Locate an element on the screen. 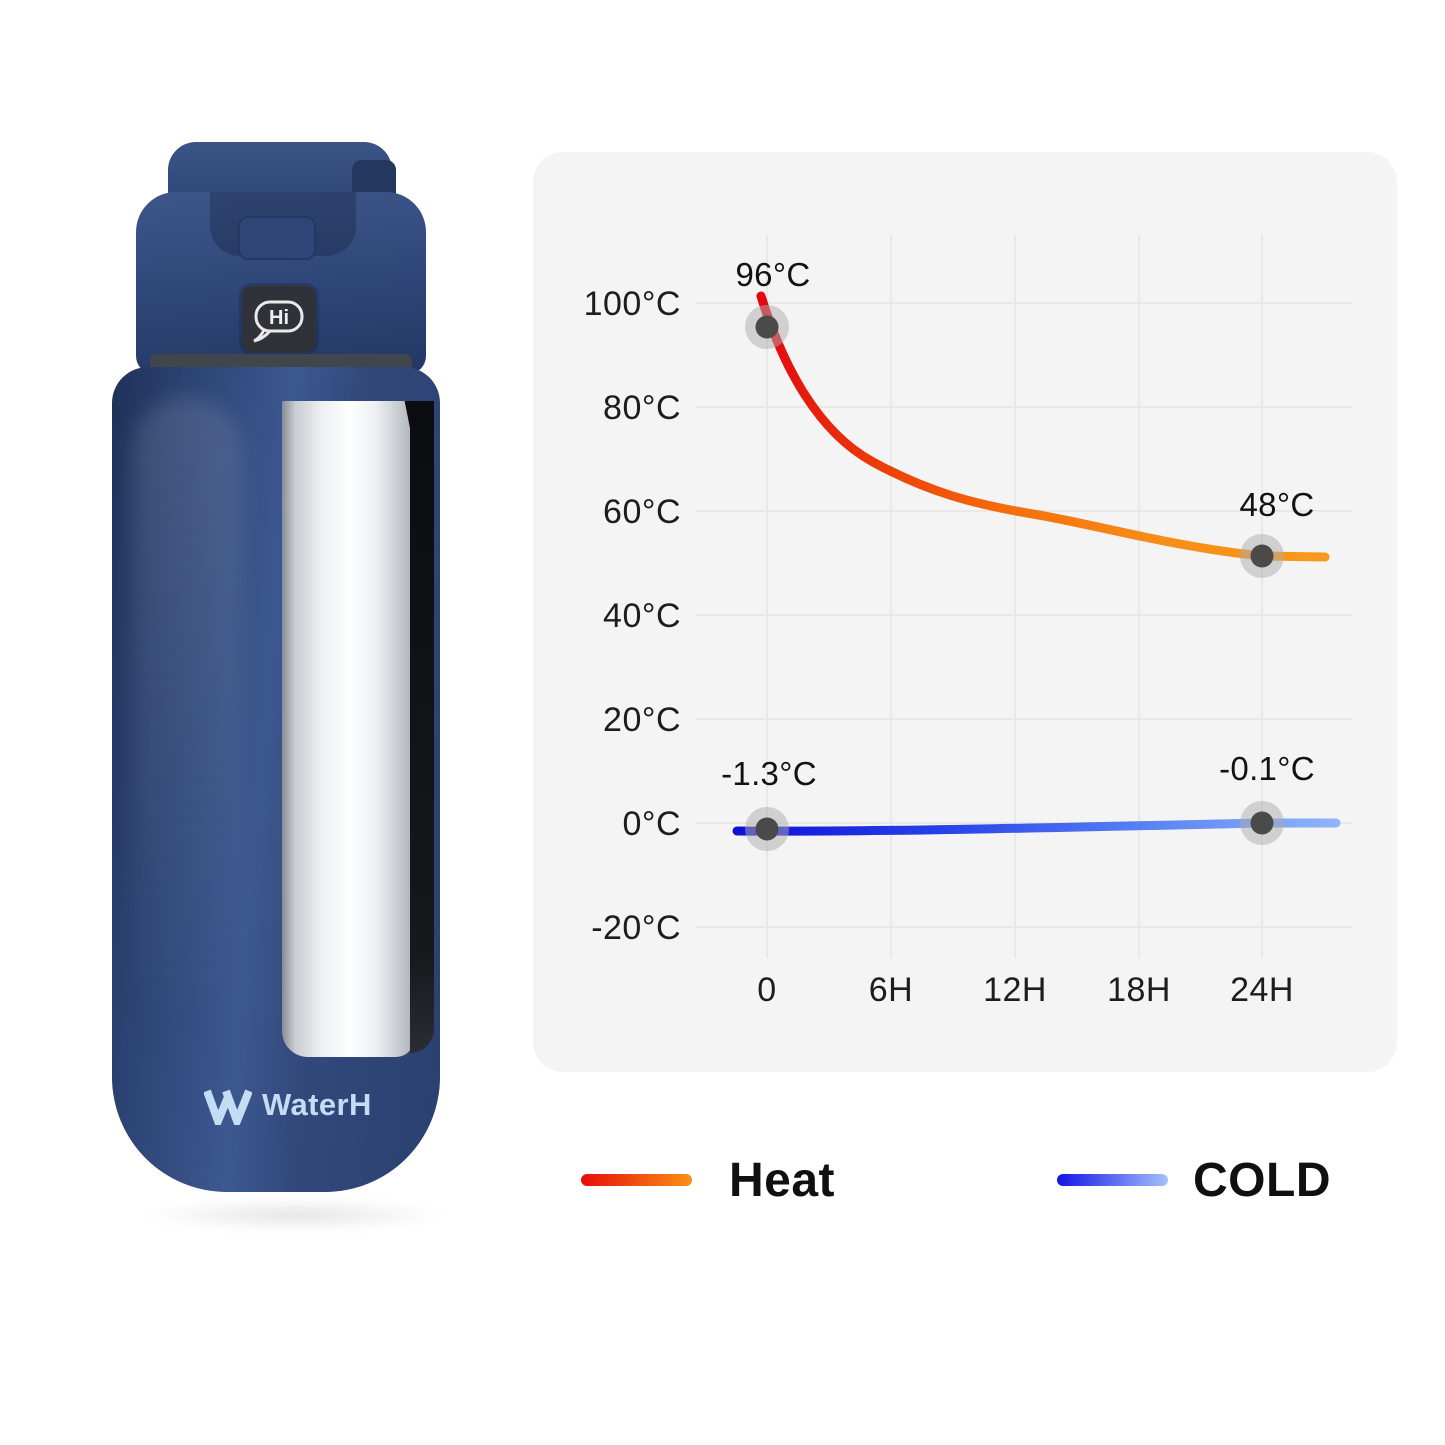  bottle-lid-latch is located at coordinates (277, 238).